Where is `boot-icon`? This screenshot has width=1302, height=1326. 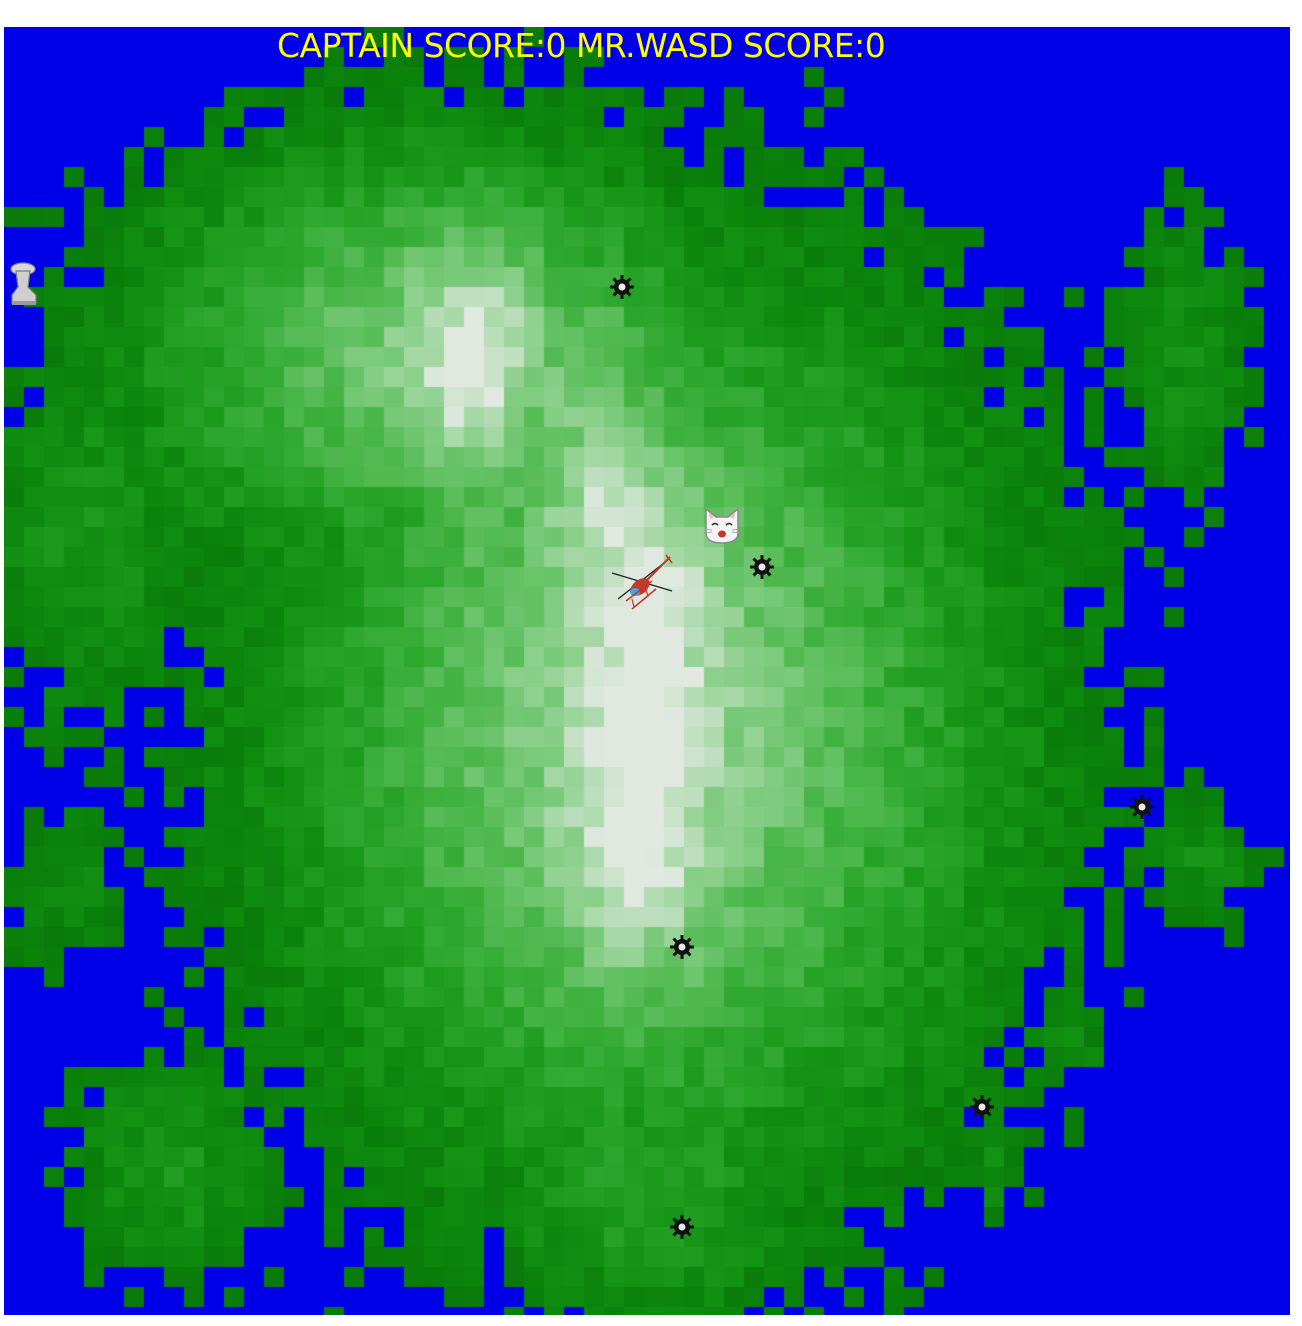 boot-icon is located at coordinates (23, 283).